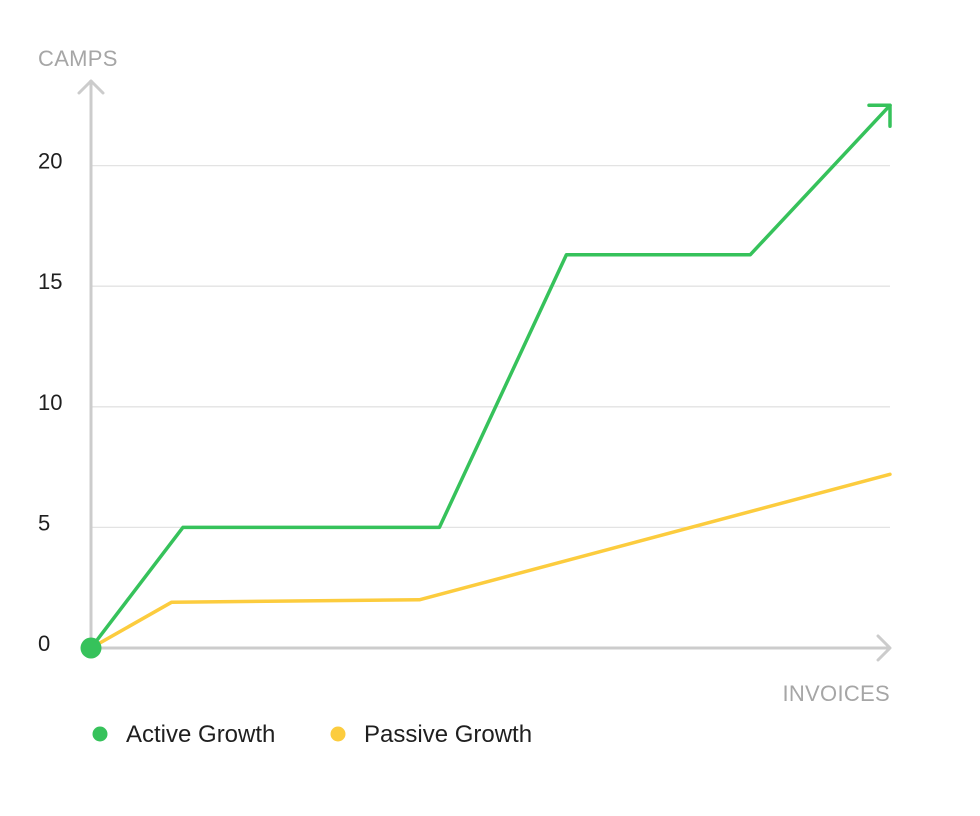 The width and height of the screenshot is (980, 816). I want to click on x-axis-title: INVOICES, so click(836, 693).